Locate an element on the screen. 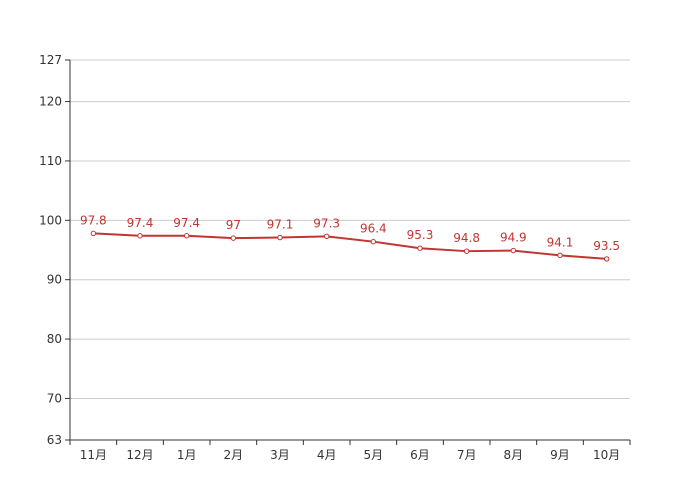 The image size is (700, 500). data-label-9: 94.9 is located at coordinates (513, 238).